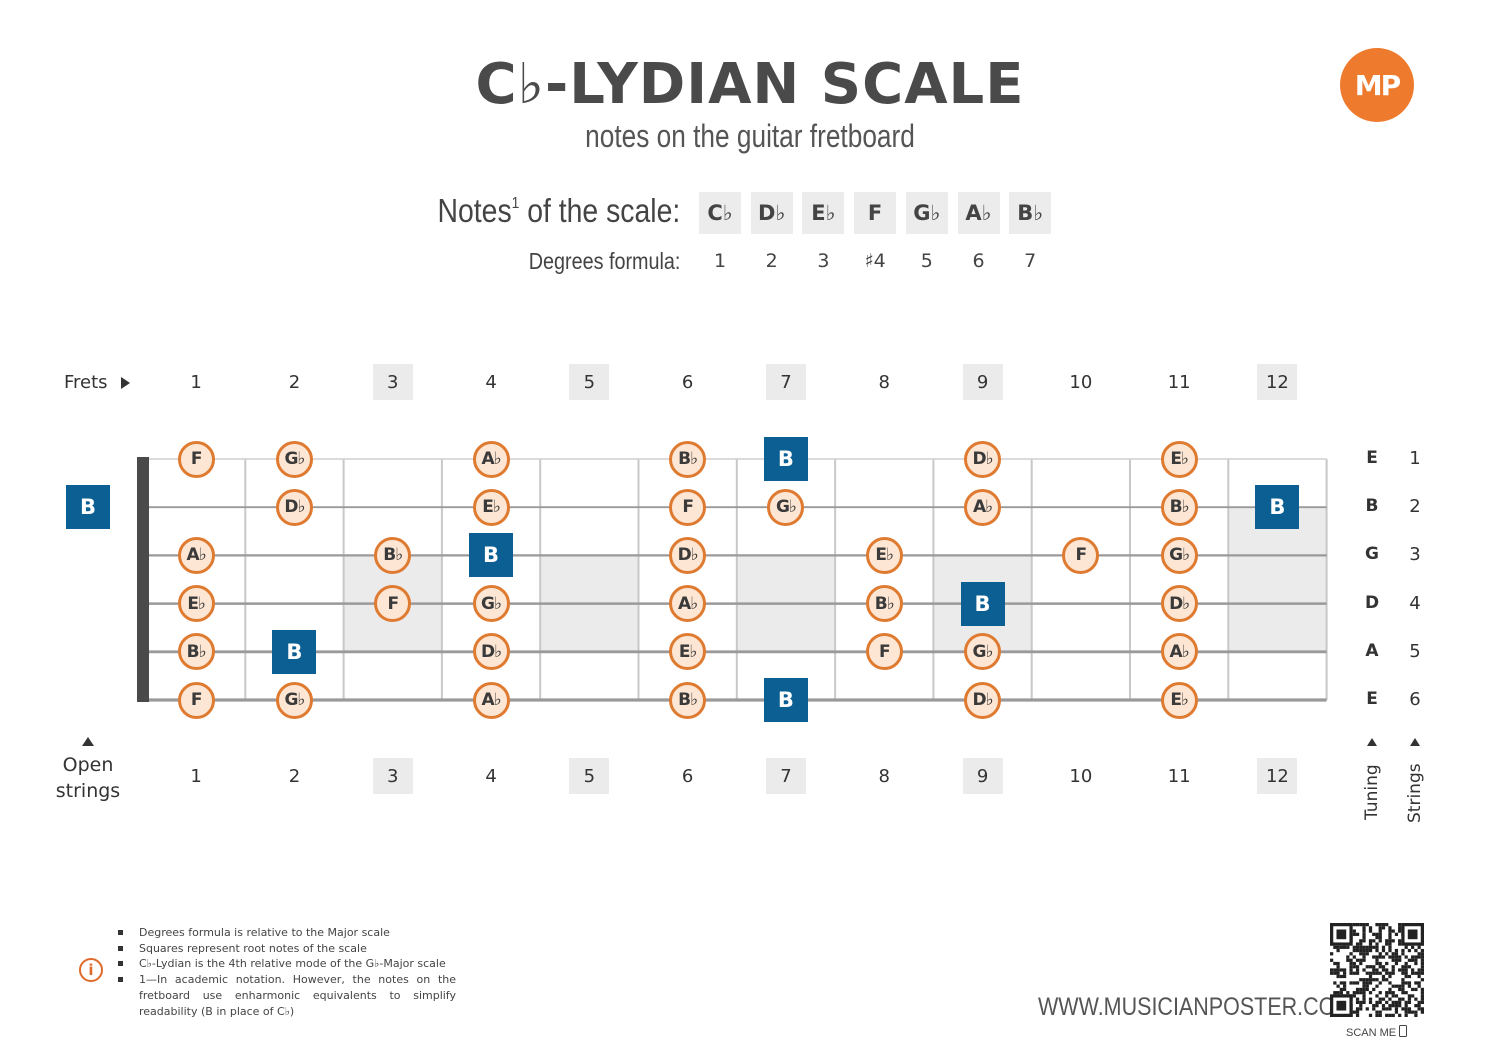 This screenshot has height=1061, width=1500. I want to click on fret-number: 12, so click(1277, 776).